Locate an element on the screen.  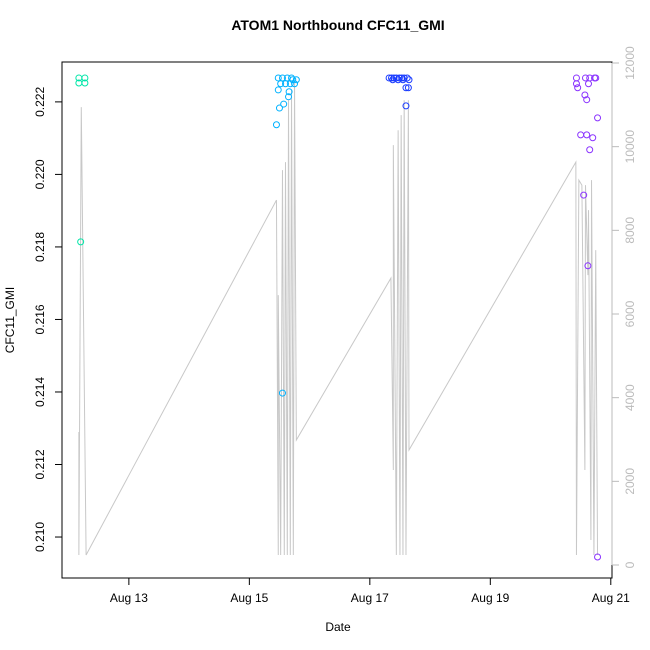
y2-tick-label: 6000 is located at coordinates (630, 313).